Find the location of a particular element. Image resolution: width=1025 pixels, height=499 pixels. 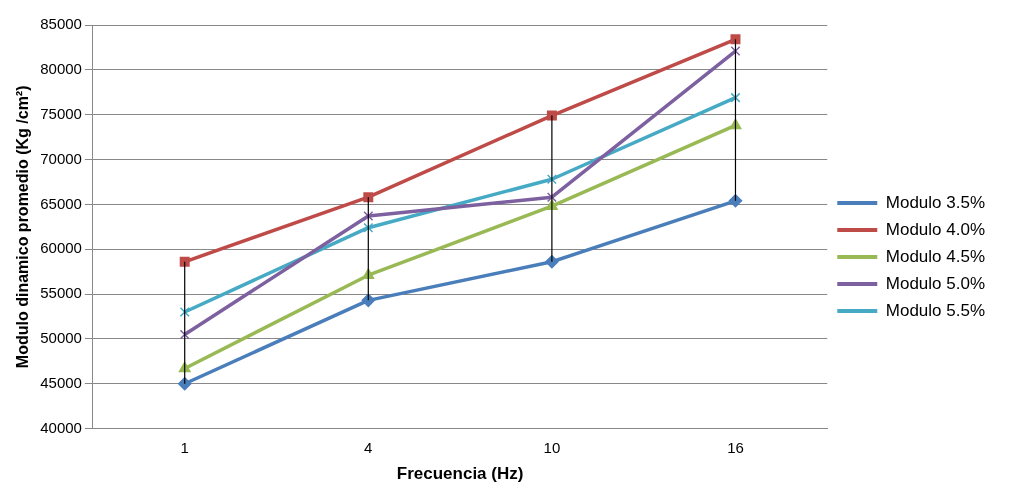

legend-label: Modulo 4.5% is located at coordinates (935, 256).